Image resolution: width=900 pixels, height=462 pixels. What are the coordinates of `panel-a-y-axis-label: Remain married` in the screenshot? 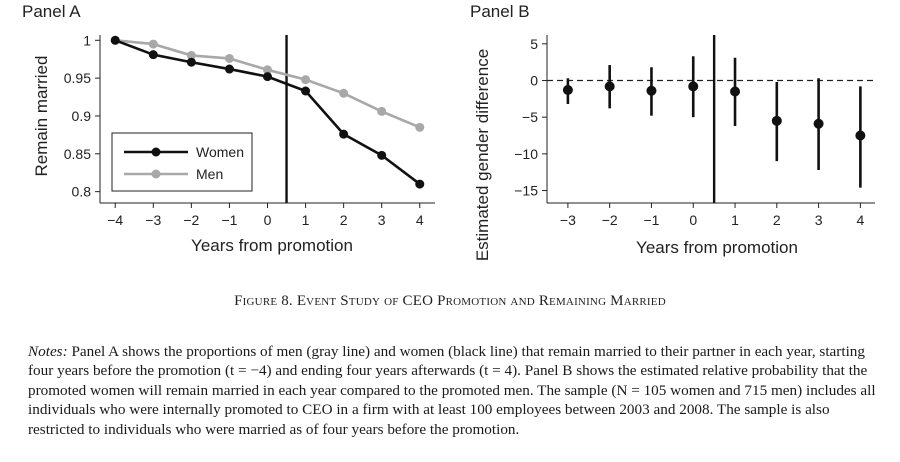 It's located at (41, 116).